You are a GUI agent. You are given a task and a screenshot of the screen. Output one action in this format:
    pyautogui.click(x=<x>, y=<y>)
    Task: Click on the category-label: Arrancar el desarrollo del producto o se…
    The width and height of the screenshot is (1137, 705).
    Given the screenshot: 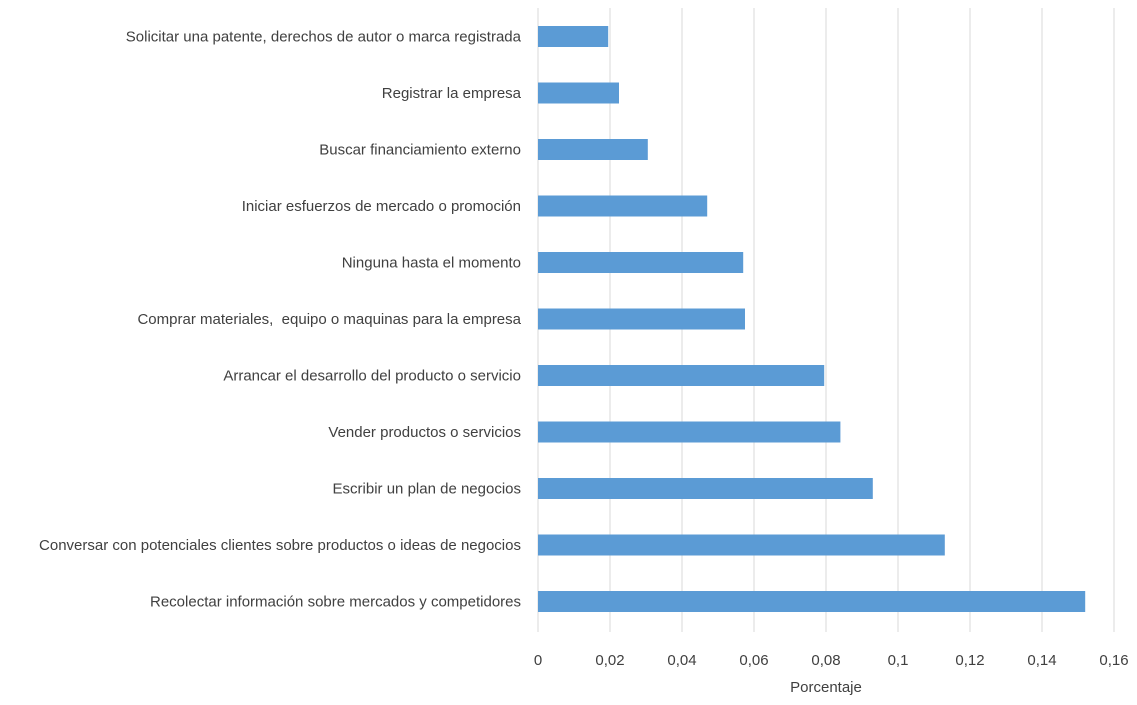 What is the action you would take?
    pyautogui.click(x=372, y=376)
    